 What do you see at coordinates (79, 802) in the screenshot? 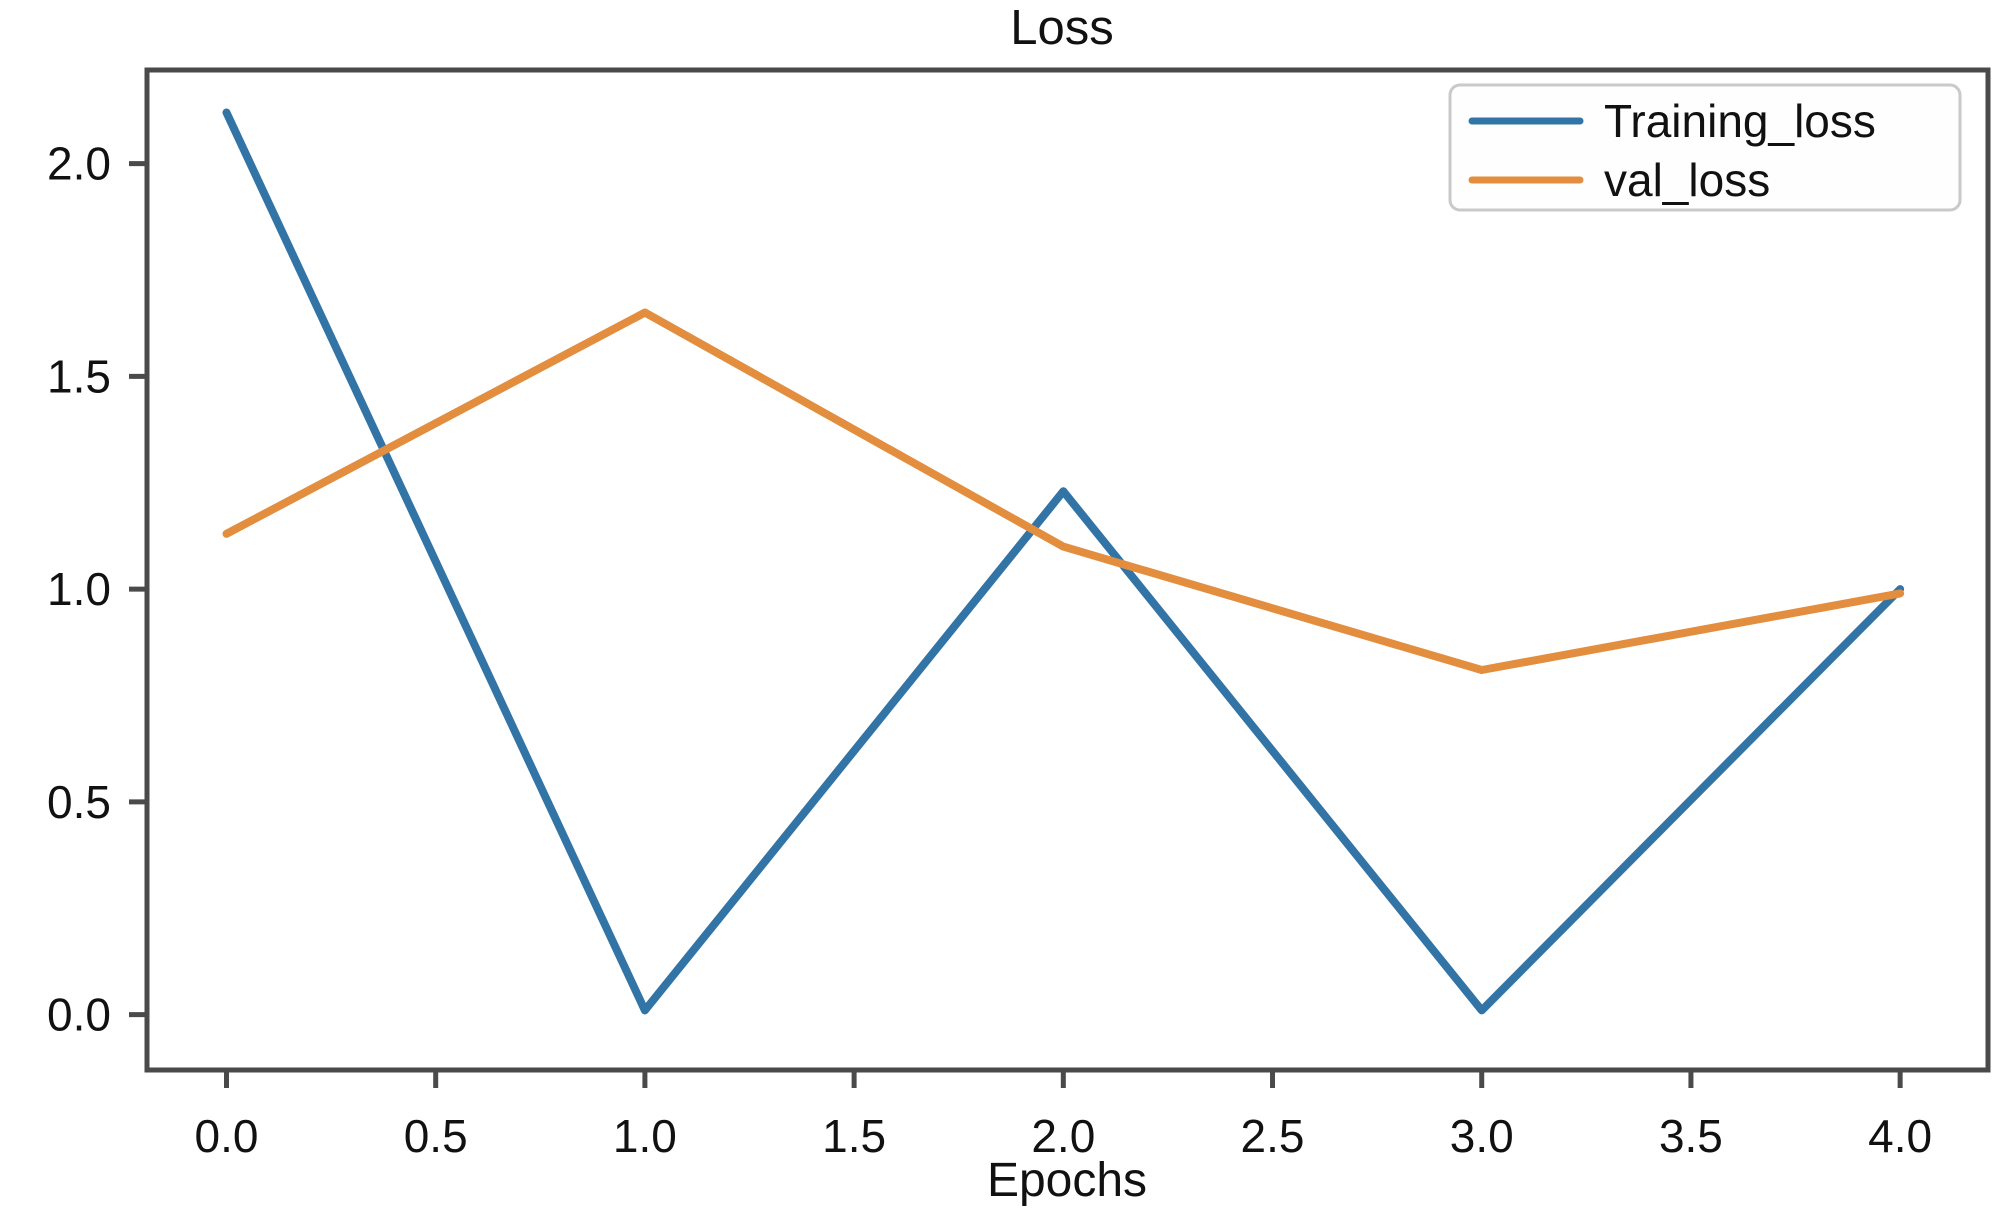
I see `y-tick-label: 0.5` at bounding box center [79, 802].